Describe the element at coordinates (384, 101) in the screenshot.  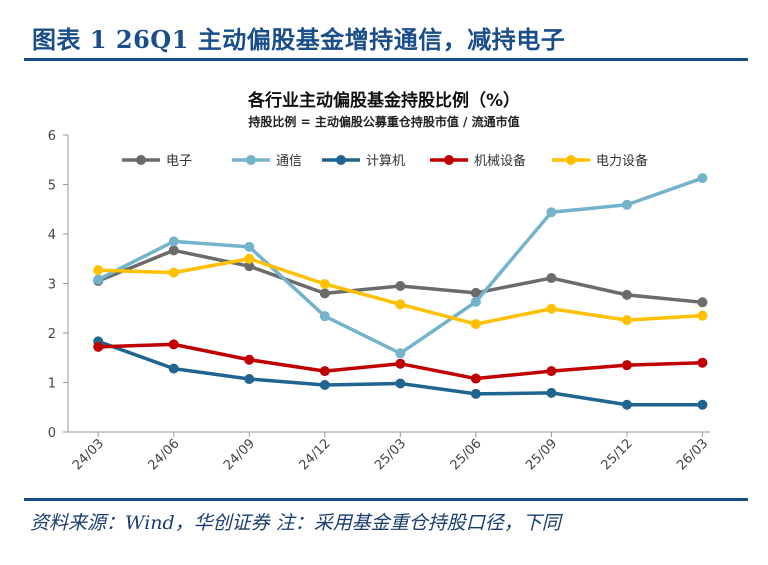
I see `chart-title: 各行业主动偏股基金持股比例（%）` at that location.